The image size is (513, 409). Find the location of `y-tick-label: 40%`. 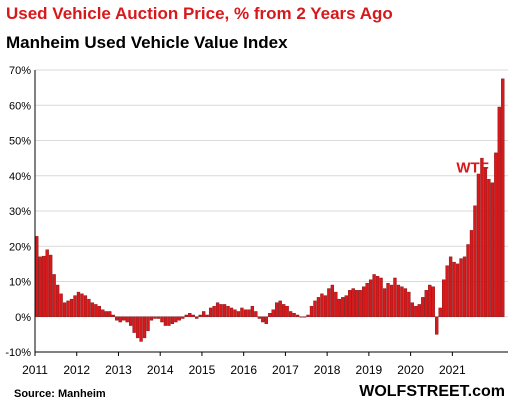

y-tick-label: 40% is located at coordinates (20, 177).